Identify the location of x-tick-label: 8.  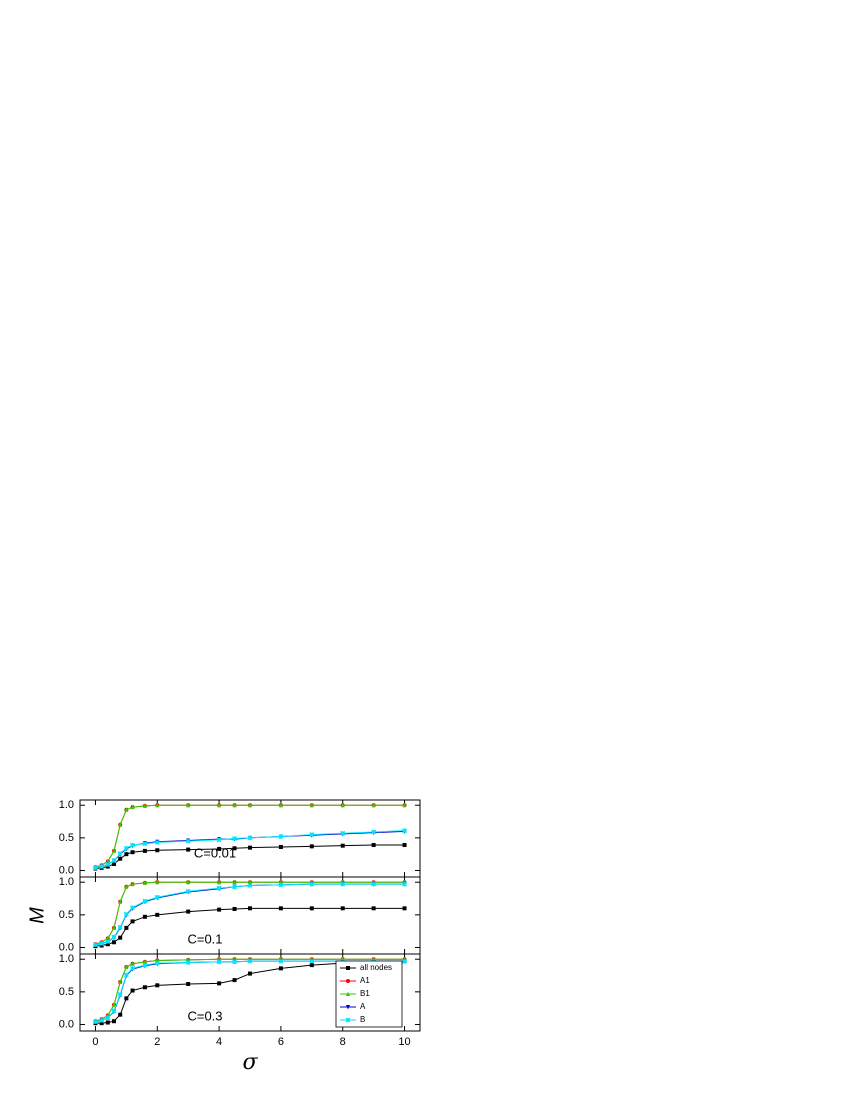
(343, 1042).